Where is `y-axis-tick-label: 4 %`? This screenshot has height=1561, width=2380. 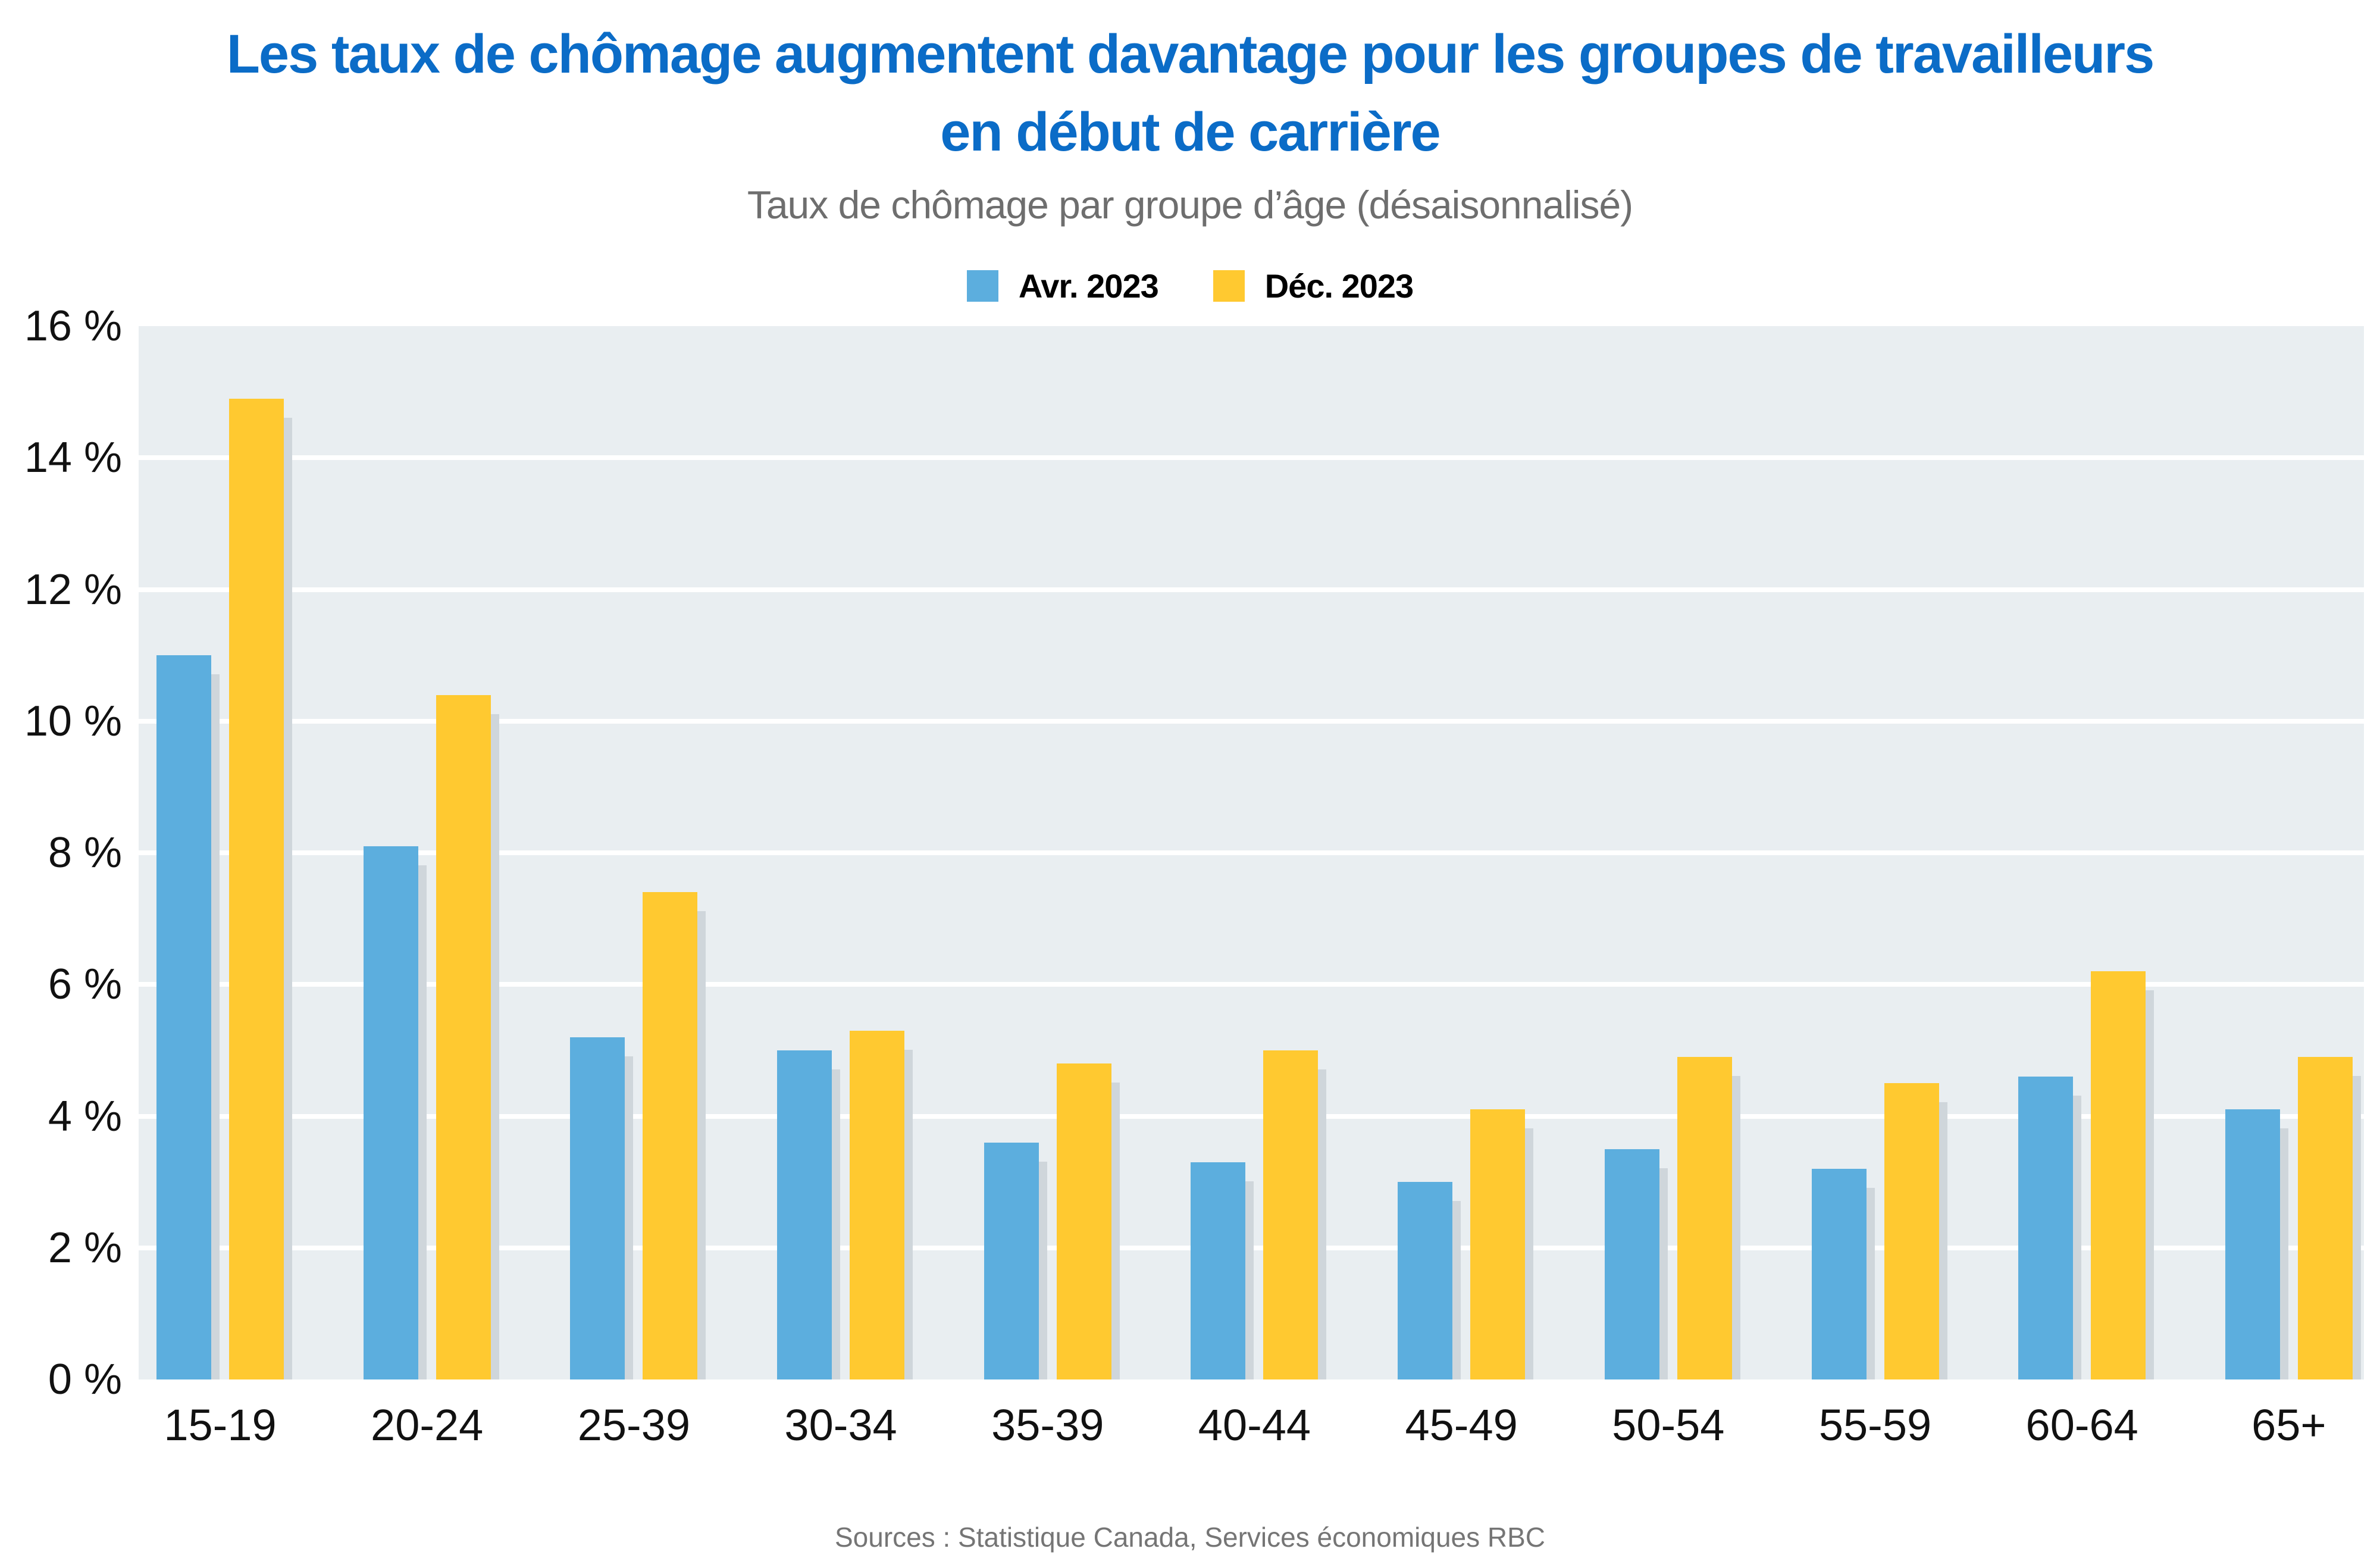
y-axis-tick-label: 4 % is located at coordinates (85, 1116).